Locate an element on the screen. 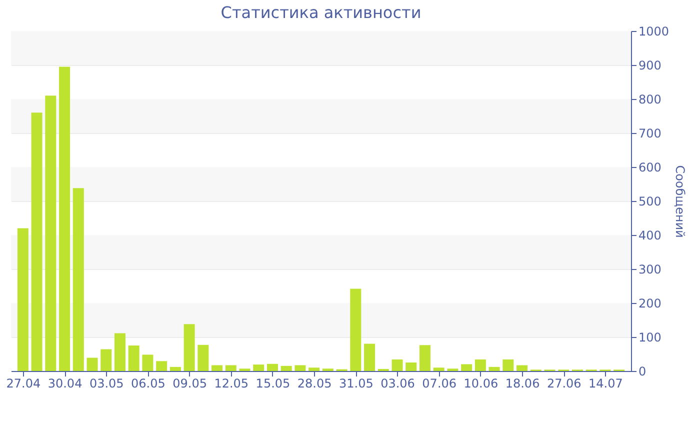 The height and width of the screenshot is (430, 700). x-tick-label: 09.05 is located at coordinates (189, 383).